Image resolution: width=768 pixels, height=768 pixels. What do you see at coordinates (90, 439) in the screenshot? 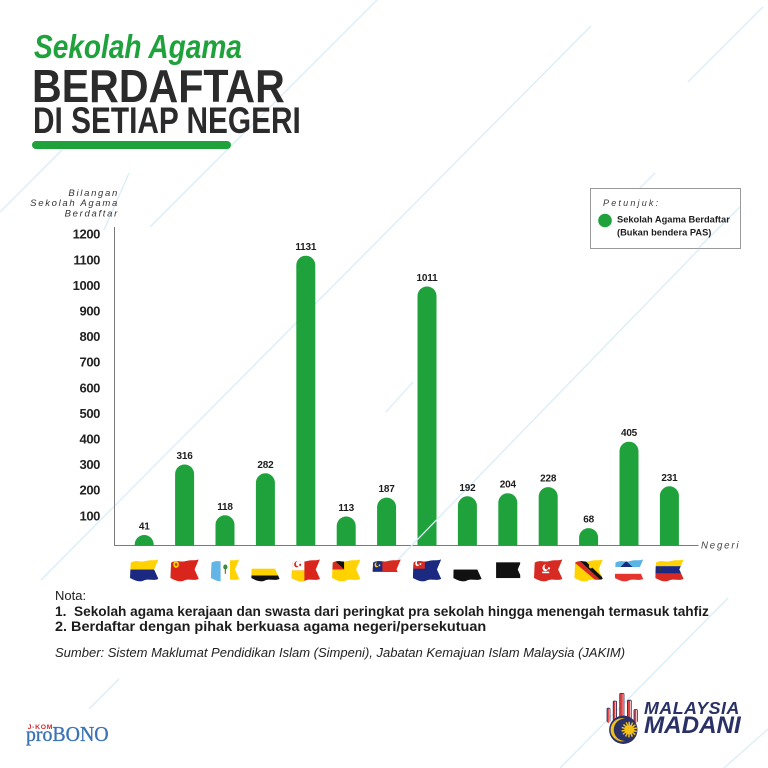
I see `svg-text: 400` at bounding box center [90, 439].